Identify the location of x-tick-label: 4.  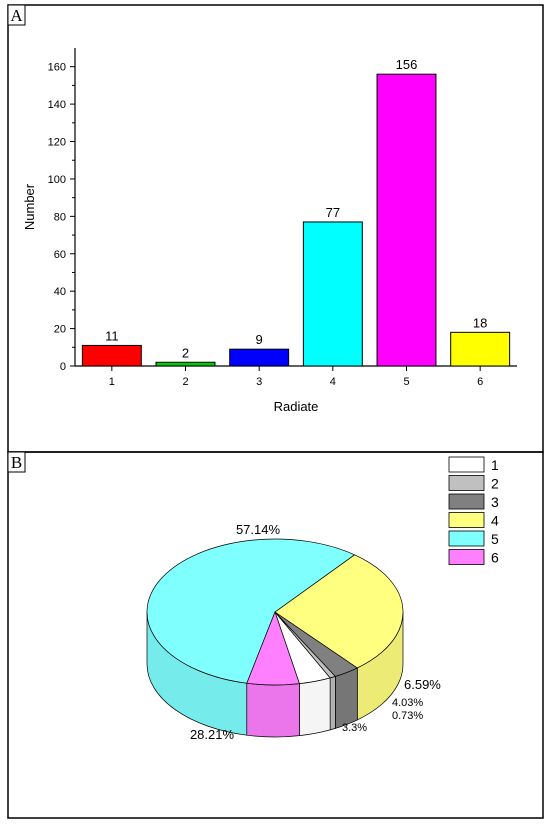
(333, 382).